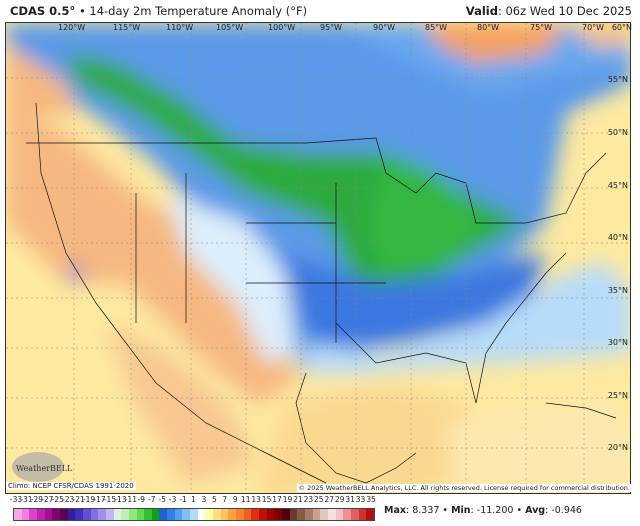 This screenshot has height=526, width=640. What do you see at coordinates (617, 290) in the screenshot?
I see `lat-label: 35°N` at bounding box center [617, 290].